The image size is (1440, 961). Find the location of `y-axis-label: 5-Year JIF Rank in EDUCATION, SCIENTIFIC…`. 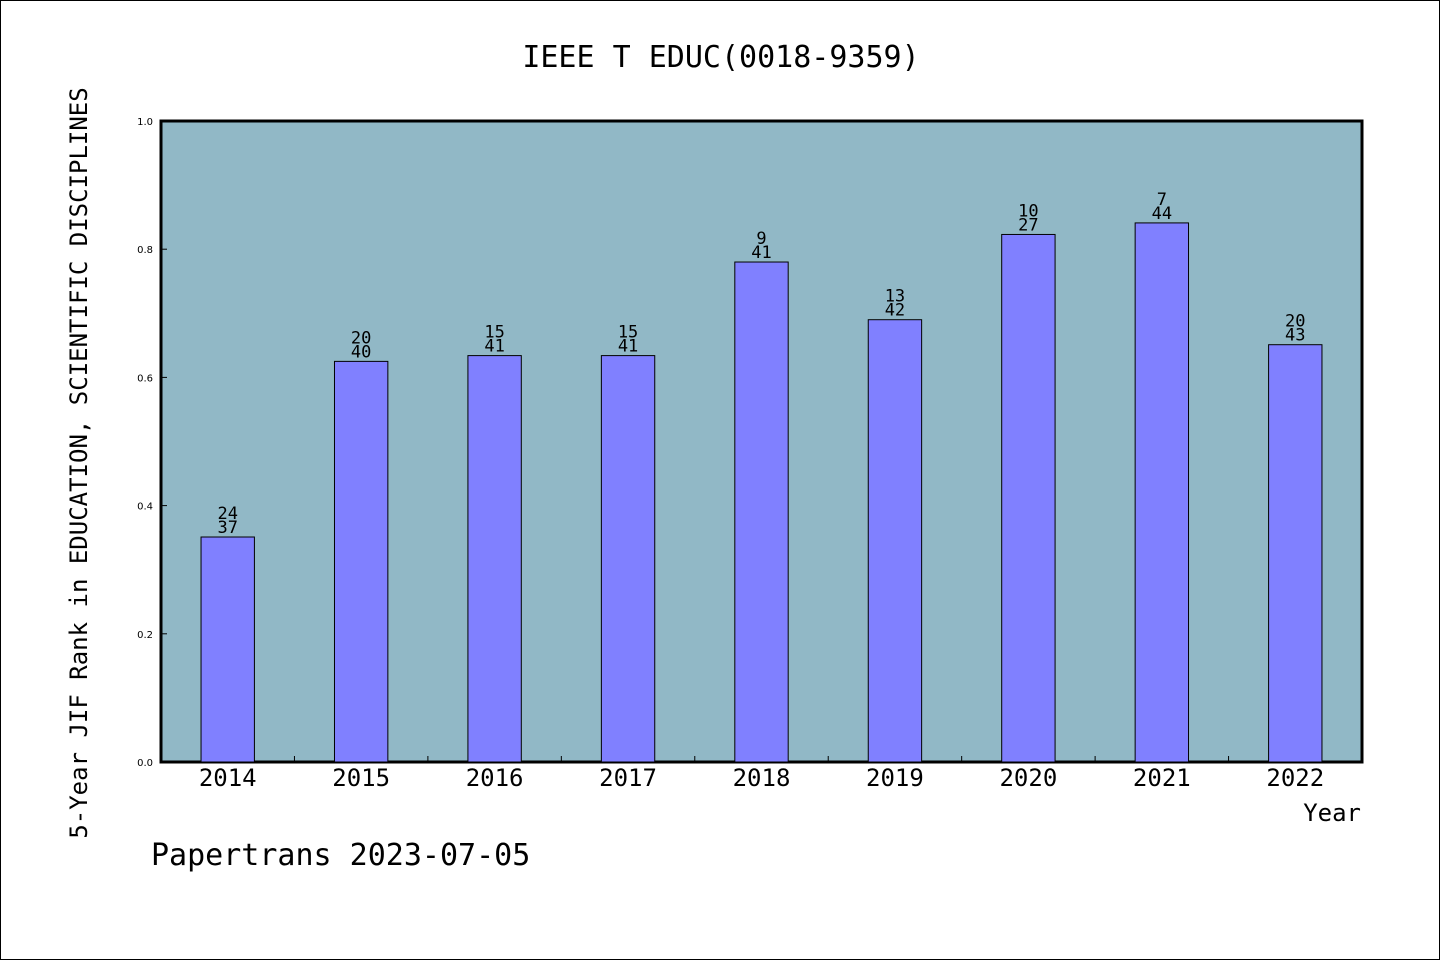

y-axis-label: 5-Year JIF Rank in EDUCATION, SCIENTIFIC… is located at coordinates (79, 462).